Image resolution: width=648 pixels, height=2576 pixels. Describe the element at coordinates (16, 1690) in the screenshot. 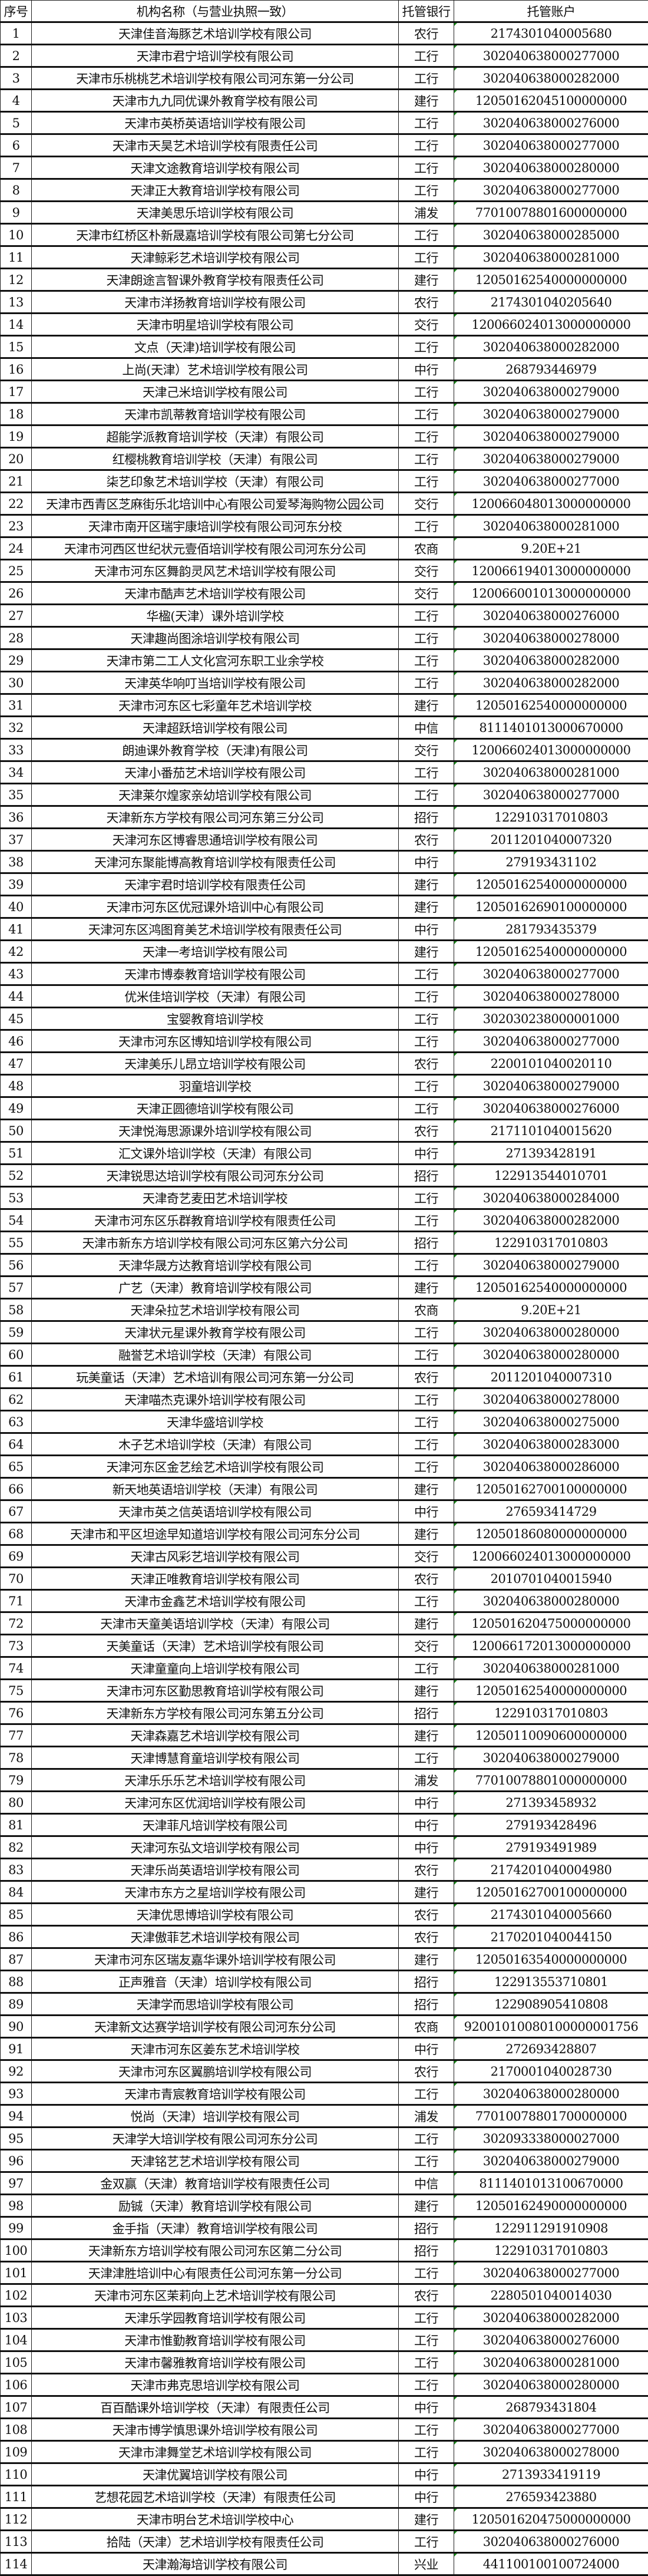

I see `row-index: 75` at that location.